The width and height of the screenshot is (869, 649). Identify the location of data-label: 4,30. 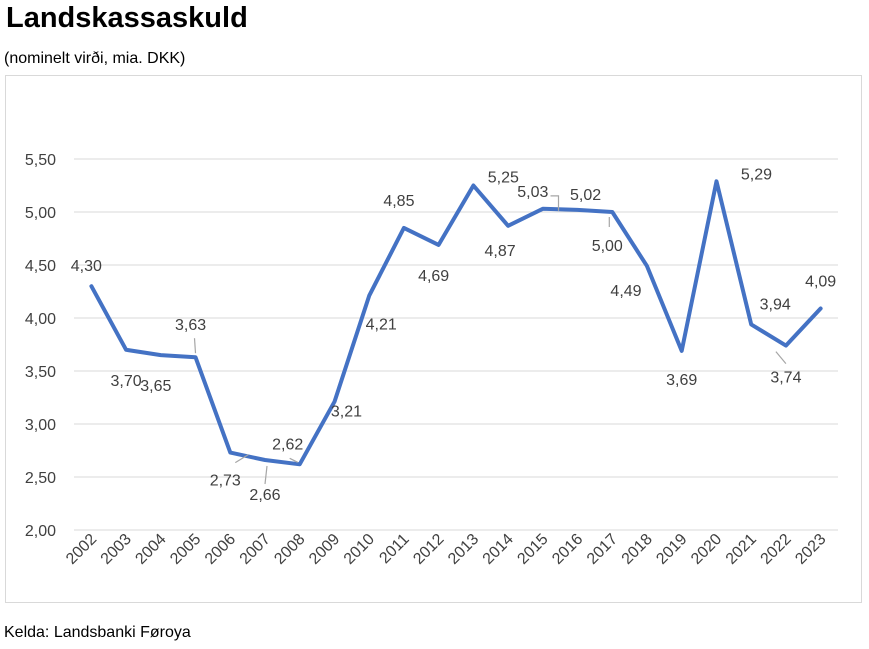
(86, 266).